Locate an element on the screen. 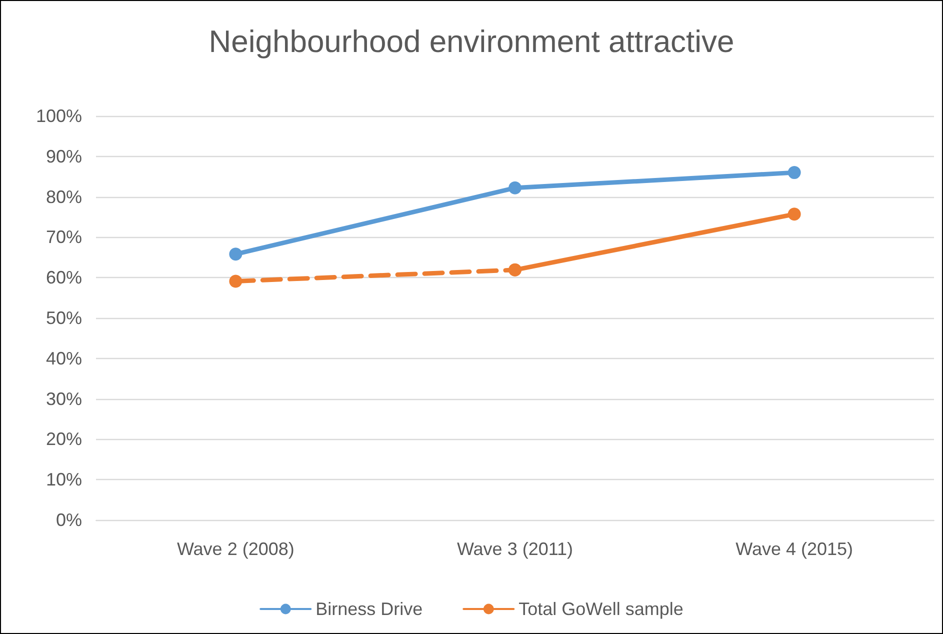  legend-label: Birness Drive is located at coordinates (369, 609).